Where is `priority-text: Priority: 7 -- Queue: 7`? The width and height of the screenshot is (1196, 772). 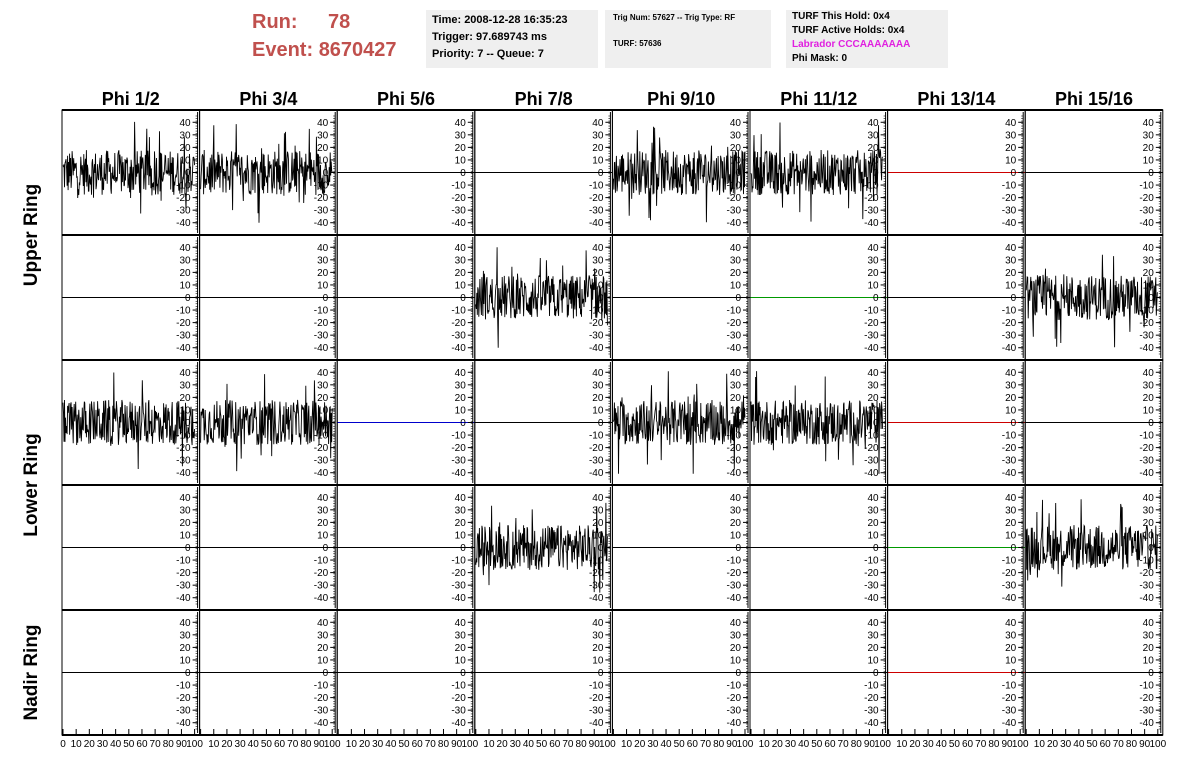
priority-text: Priority: 7 -- Queue: 7 is located at coordinates (488, 54).